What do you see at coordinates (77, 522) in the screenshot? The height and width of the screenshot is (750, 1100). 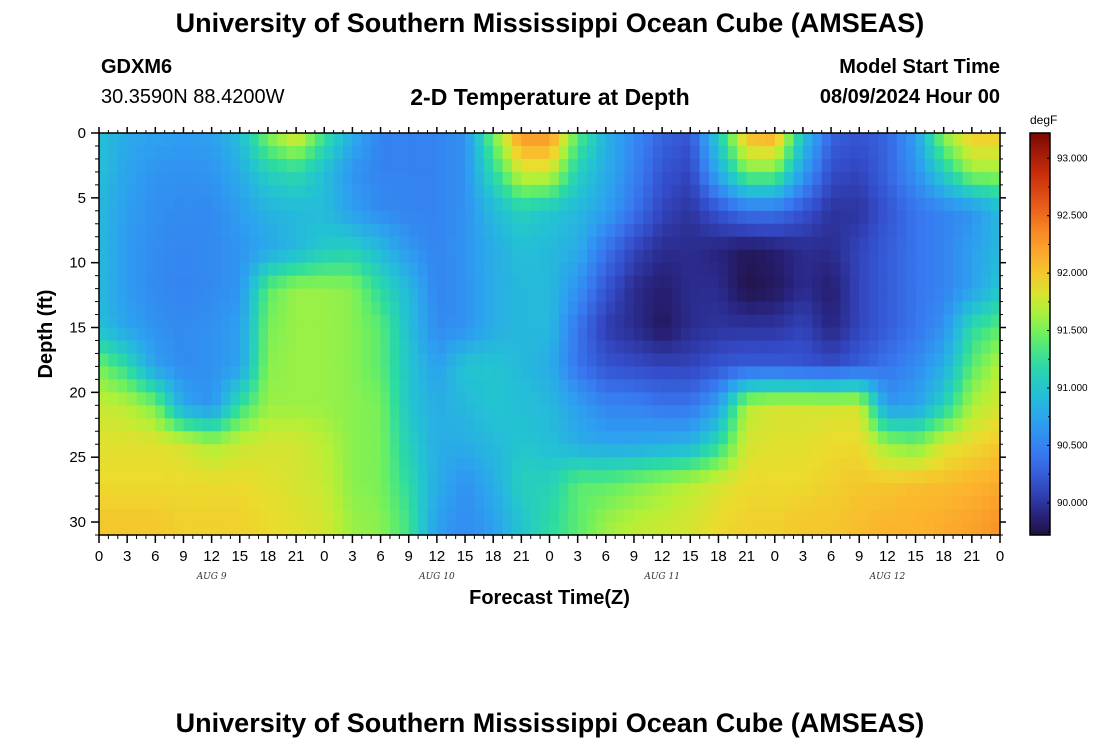 I see `y-tick-label: 30` at bounding box center [77, 522].